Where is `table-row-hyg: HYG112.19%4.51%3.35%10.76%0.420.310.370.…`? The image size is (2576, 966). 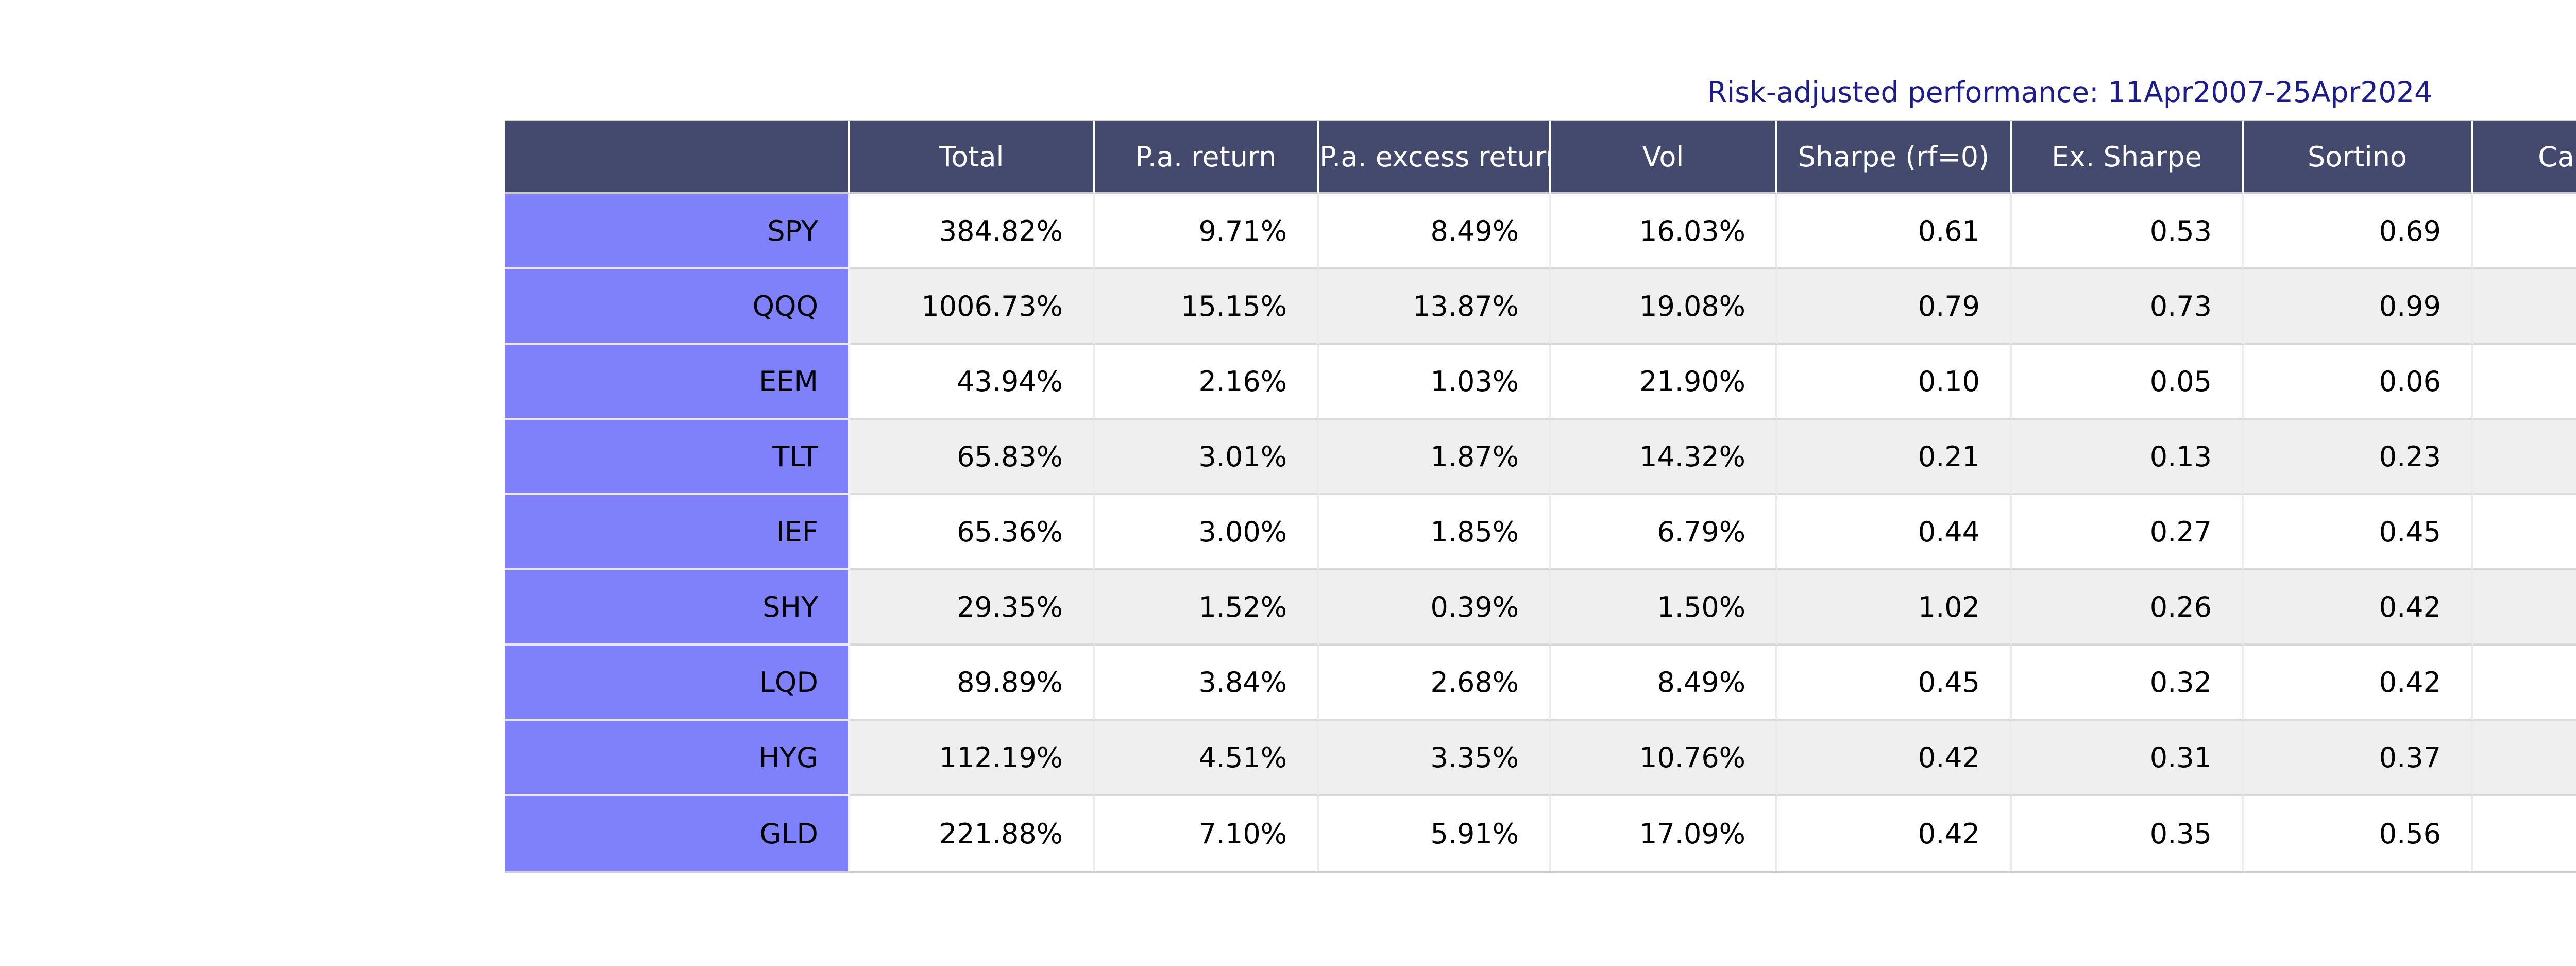
table-row-hyg: HYG112.19%4.51%3.35%10.76%0.420.310.370.… is located at coordinates (1540, 758).